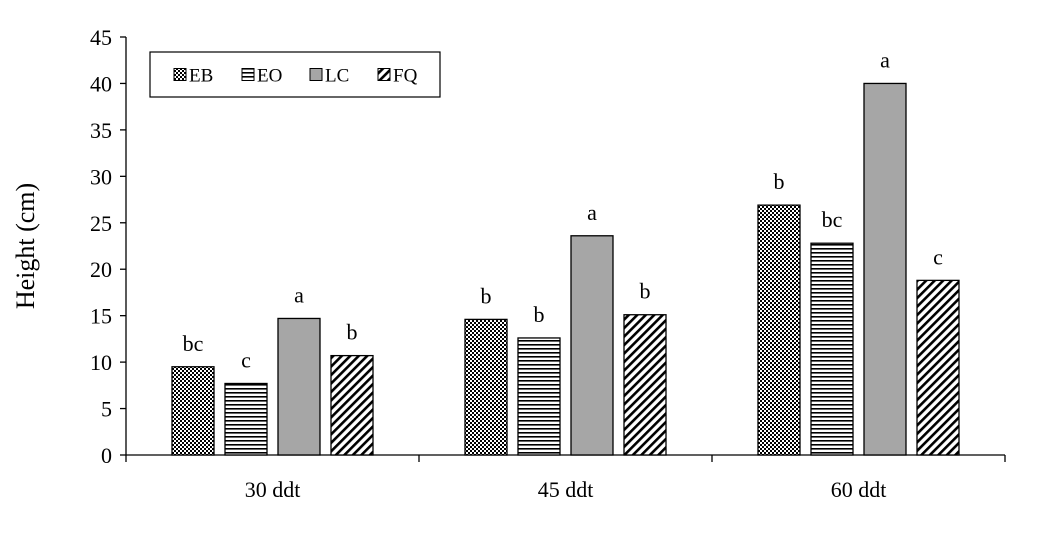  What do you see at coordinates (248, 74) in the screenshot?
I see `legend-swatch-eo` at bounding box center [248, 74].